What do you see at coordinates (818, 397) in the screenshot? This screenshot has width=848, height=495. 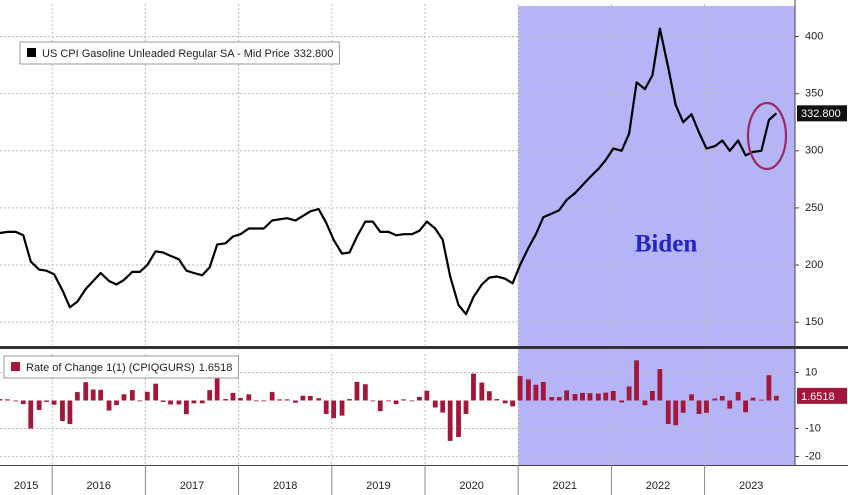 I see `last-value-label: 1.6518` at bounding box center [818, 397].